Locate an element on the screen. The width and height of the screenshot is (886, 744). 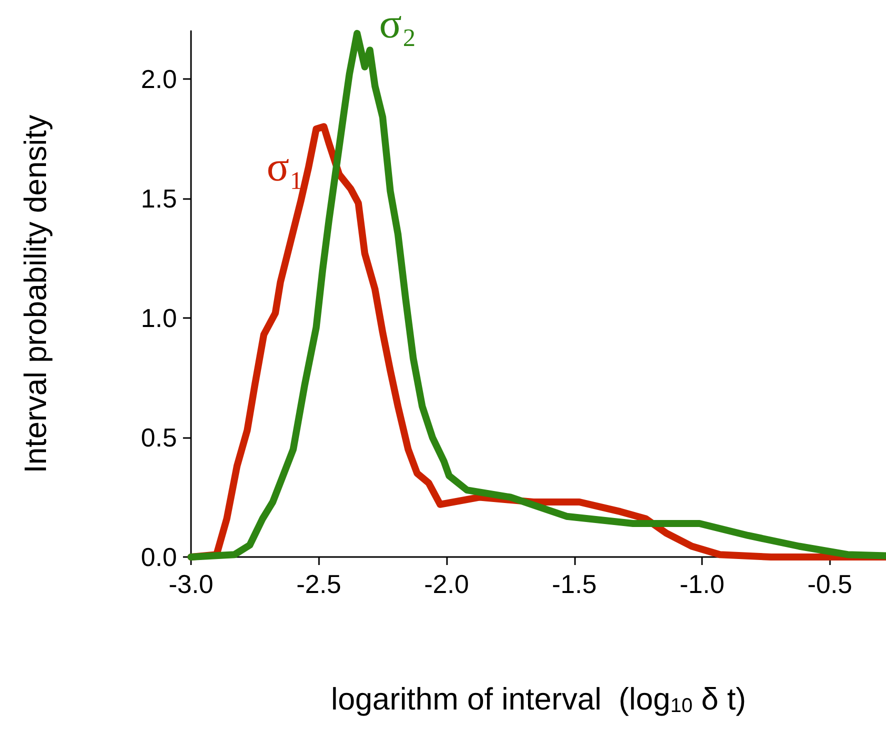
x-tick-label: -1.0 is located at coordinates (702, 584).